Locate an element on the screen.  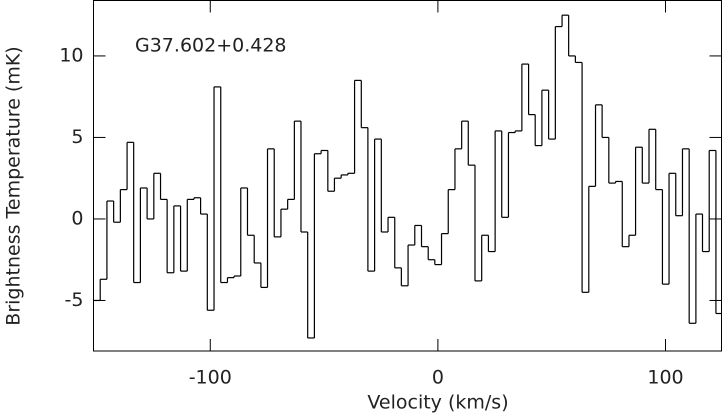
x-tick-label: 0 is located at coordinates (438, 378).